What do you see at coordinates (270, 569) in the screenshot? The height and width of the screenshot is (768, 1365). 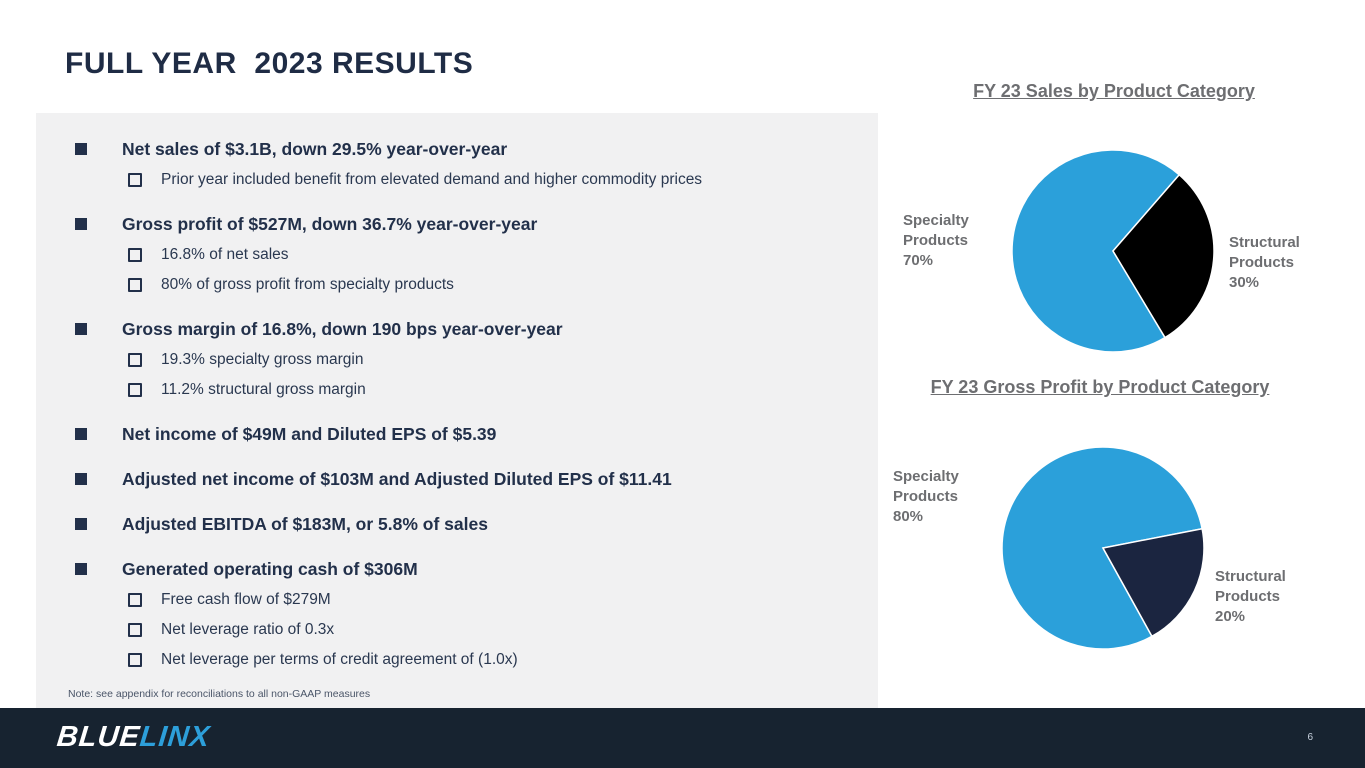 I see `bullet-text: Generated operating cash of $306M` at bounding box center [270, 569].